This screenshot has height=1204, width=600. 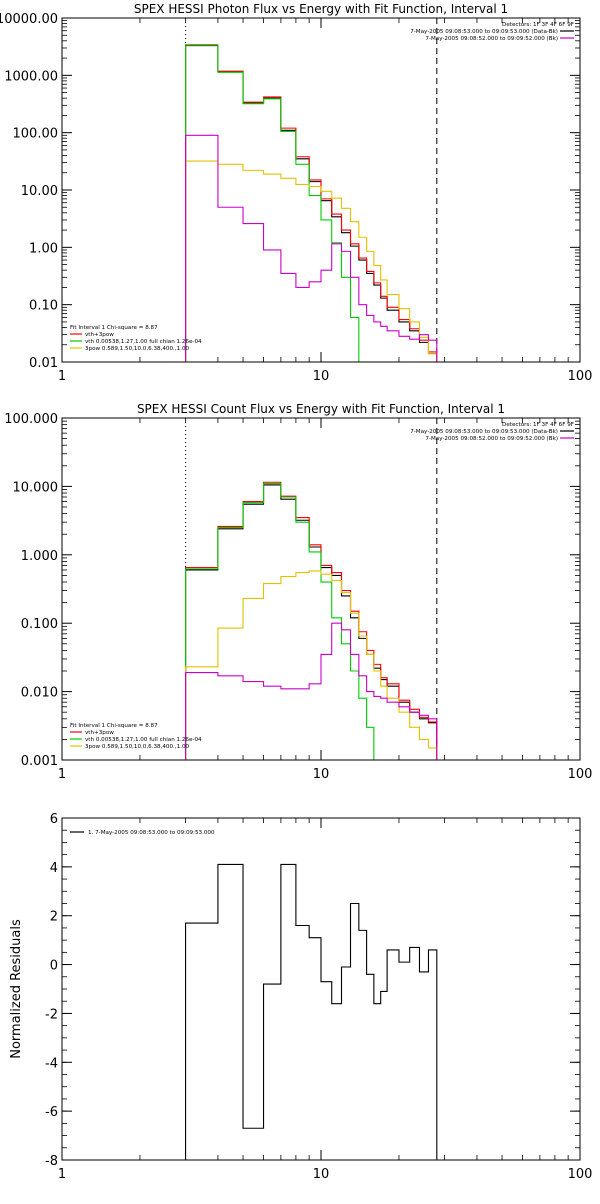 I want to click on y-tick-label: 0, so click(x=54, y=966).